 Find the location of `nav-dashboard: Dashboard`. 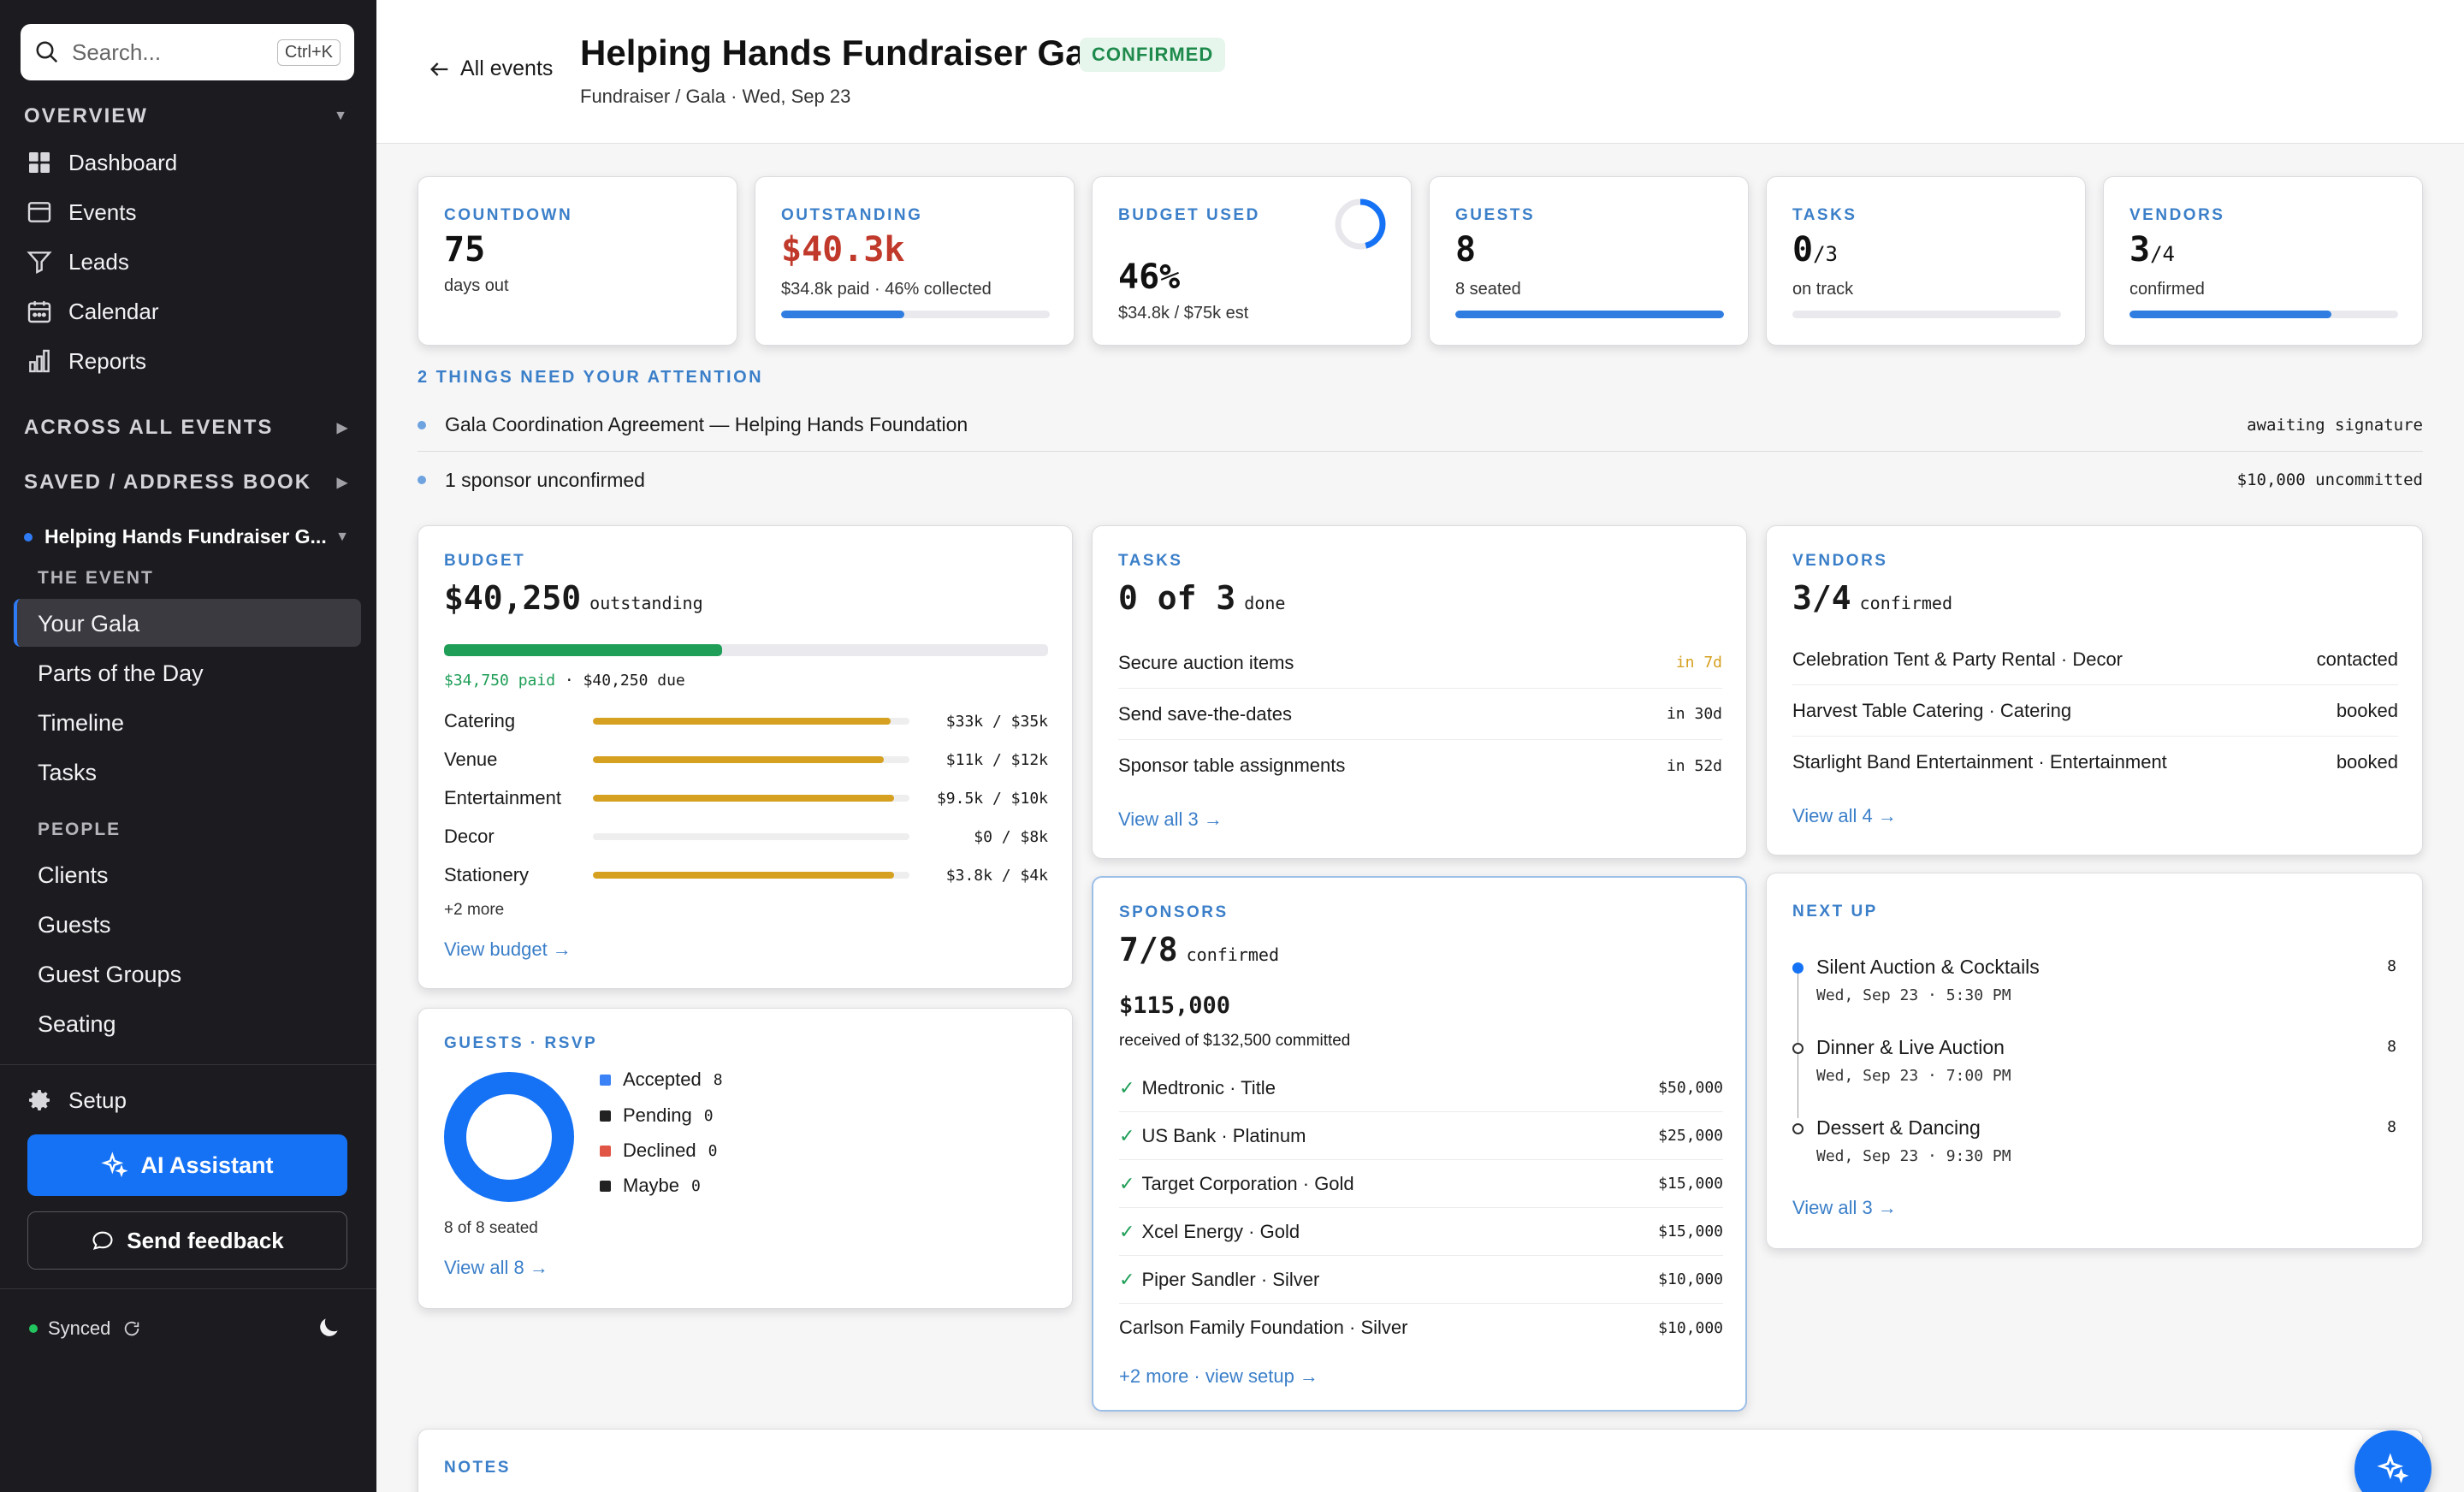

nav-dashboard: Dashboard is located at coordinates (101, 162).